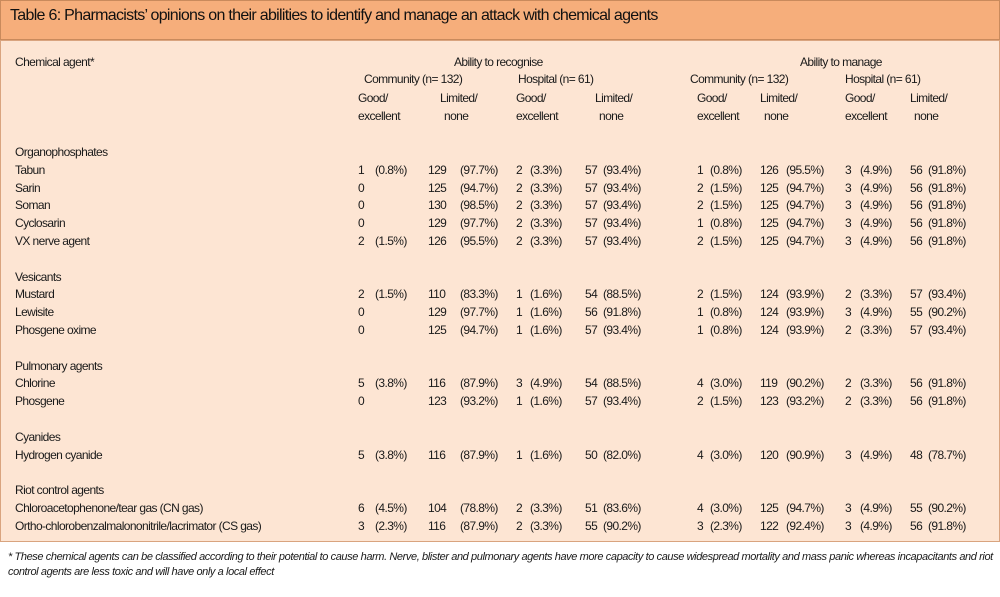 The width and height of the screenshot is (1000, 597). Describe the element at coordinates (622, 454) in the screenshot. I see `cell-percent: (82.0%)` at that location.